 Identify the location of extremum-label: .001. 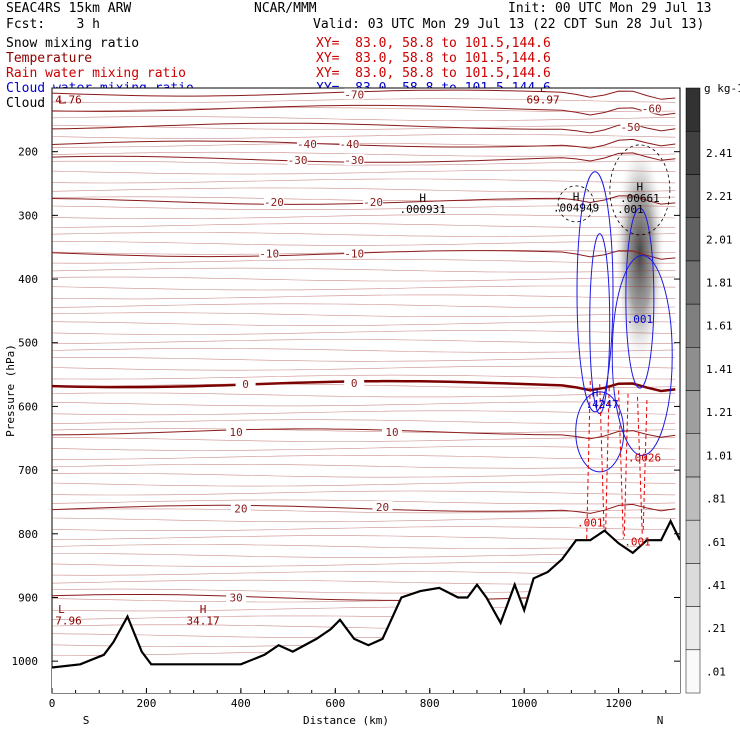
(640, 319).